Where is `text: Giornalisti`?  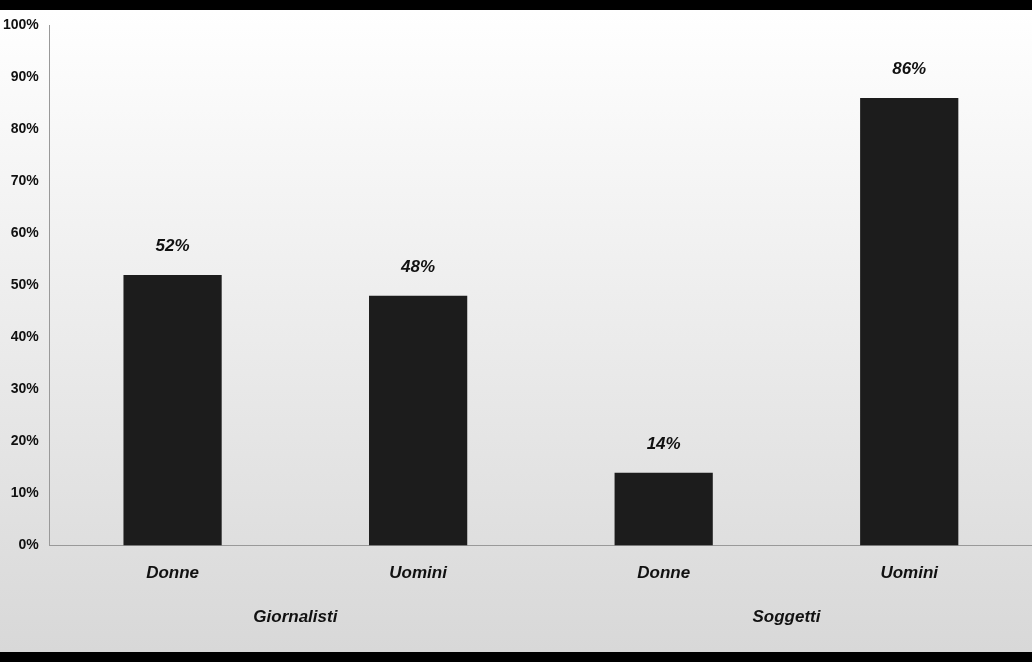
text: Giornalisti is located at coordinates (296, 616).